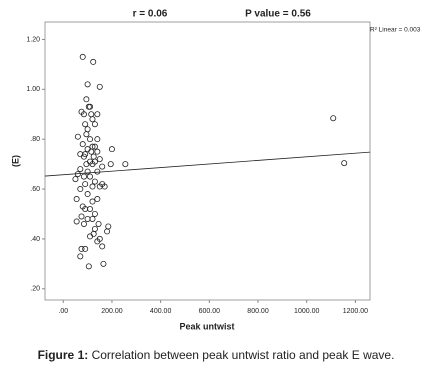 Image resolution: width=433 pixels, height=372 pixels. What do you see at coordinates (150, 14) in the screenshot?
I see `annotation: r = 0.06` at bounding box center [150, 14].